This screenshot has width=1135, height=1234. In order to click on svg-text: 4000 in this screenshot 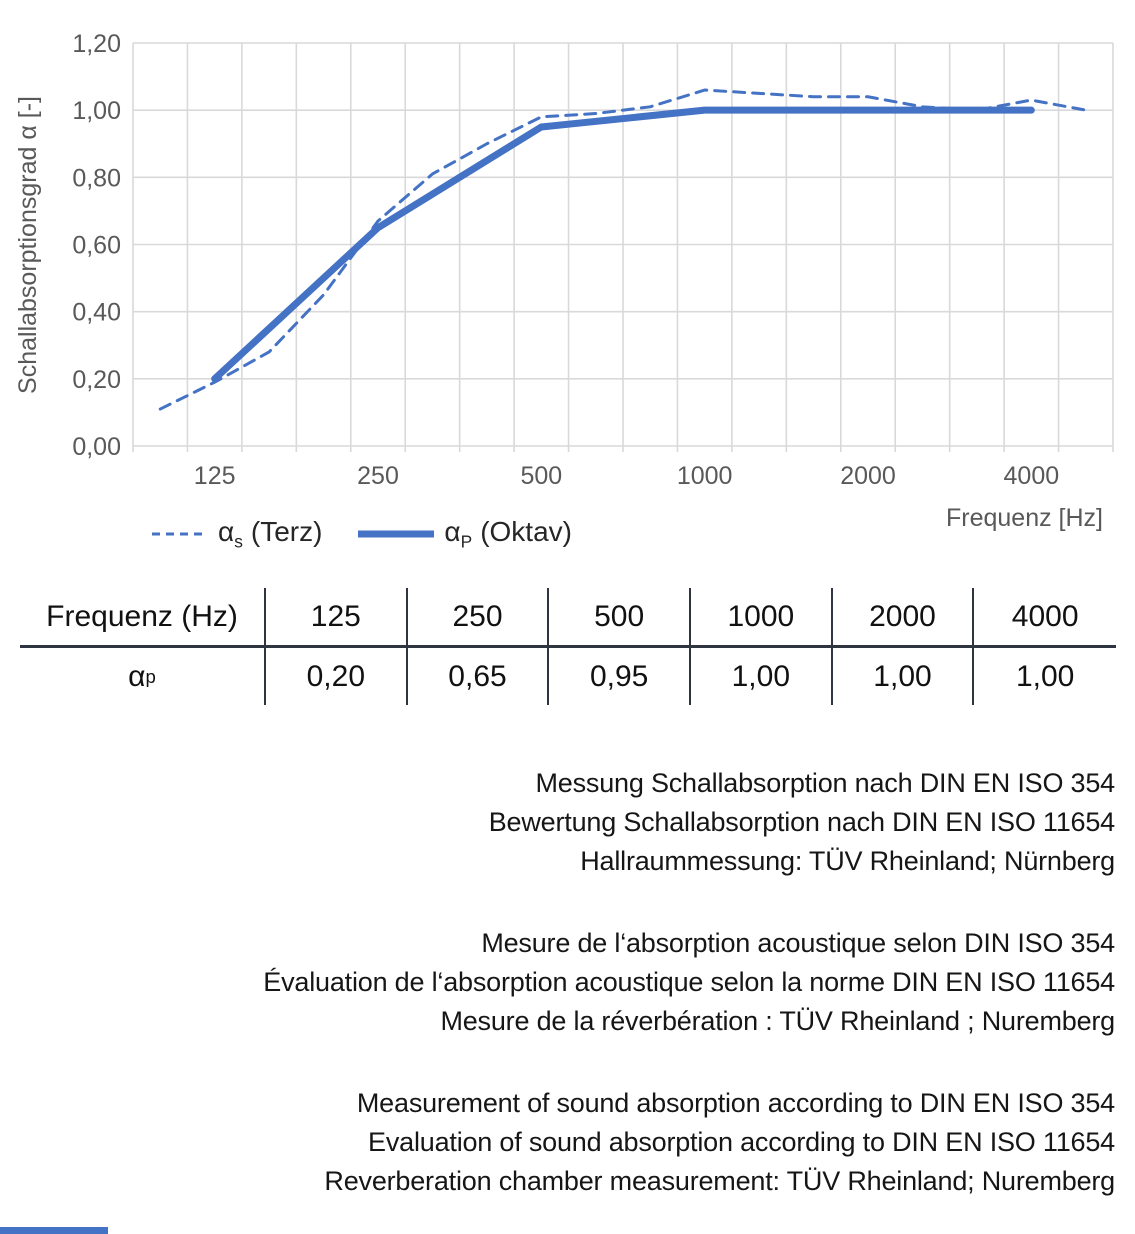, I will do `click(1032, 476)`.